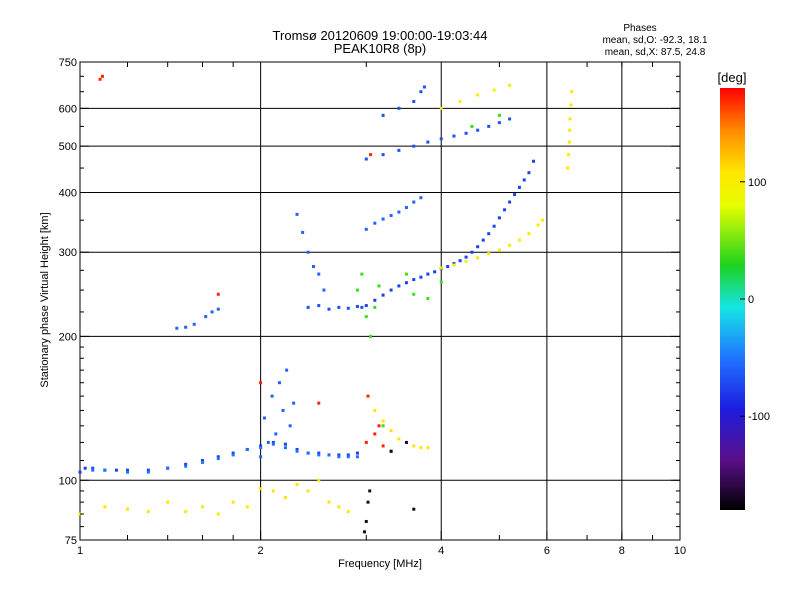  I want to click on colorbar-tick-label: 100, so click(757, 183).